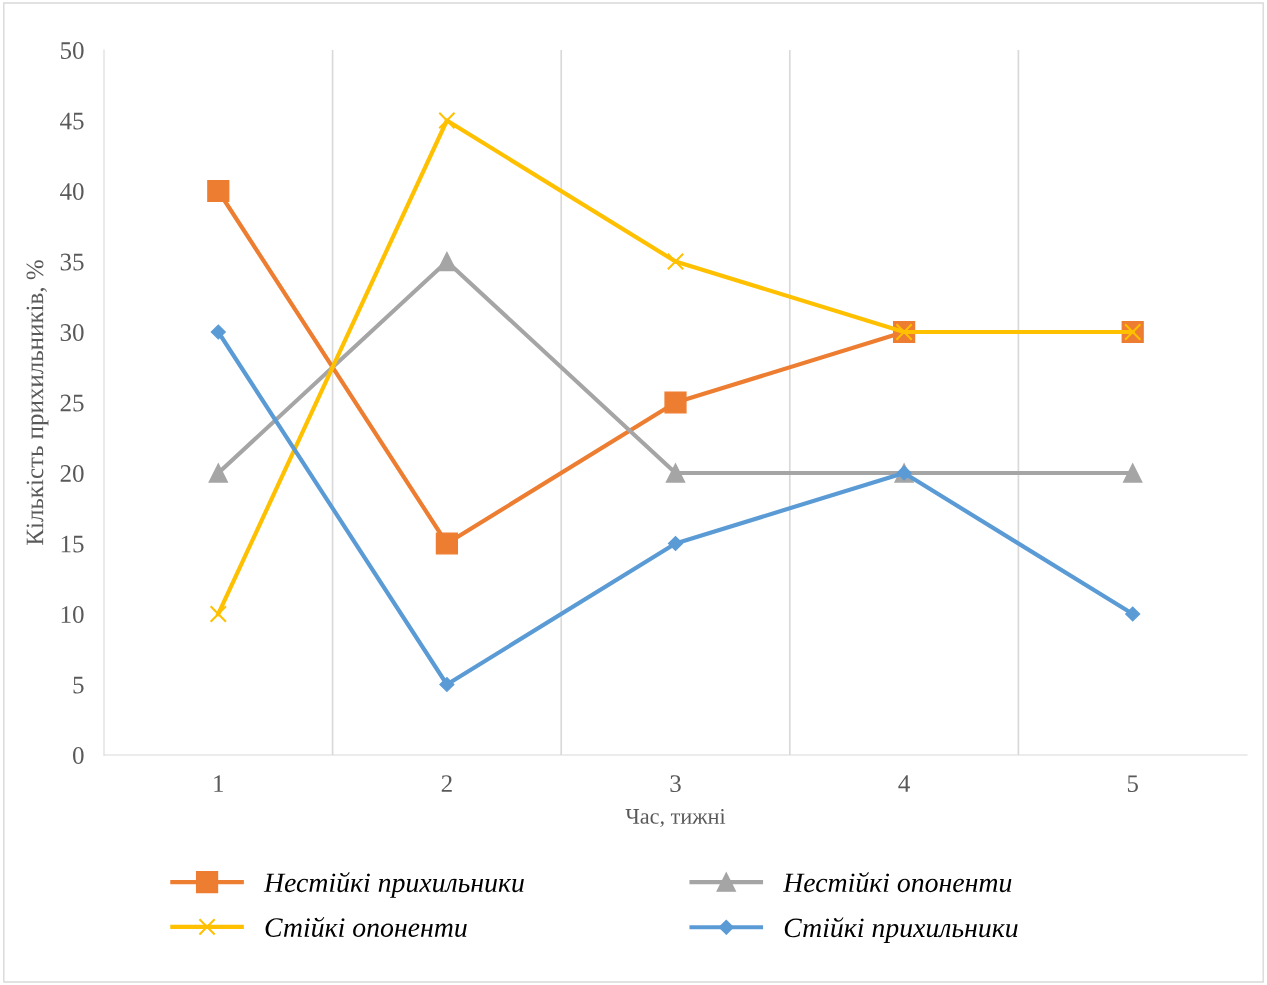 The image size is (1267, 985). What do you see at coordinates (72, 403) in the screenshot?
I see `y-tick-label: 25` at bounding box center [72, 403].